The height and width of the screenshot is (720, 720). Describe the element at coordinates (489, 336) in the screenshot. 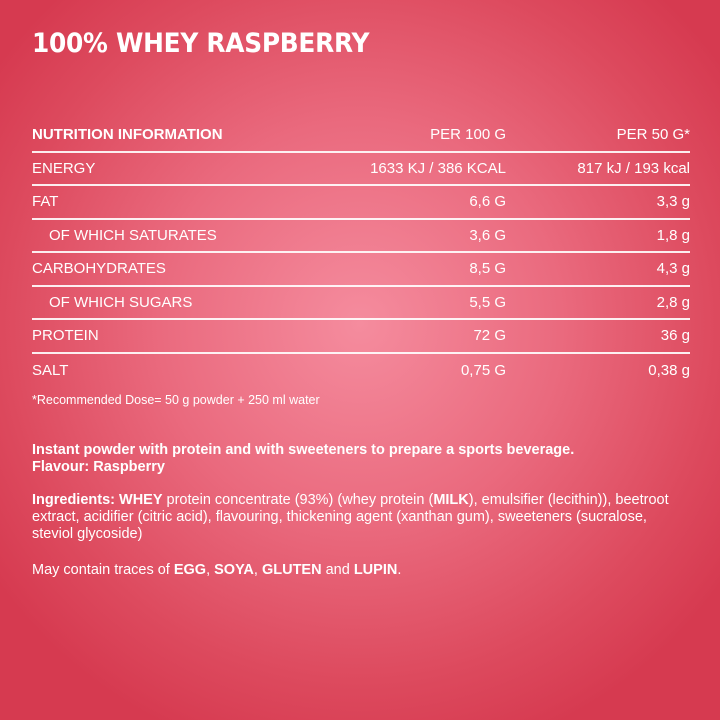

I see `row-per-100g: 72 G` at that location.